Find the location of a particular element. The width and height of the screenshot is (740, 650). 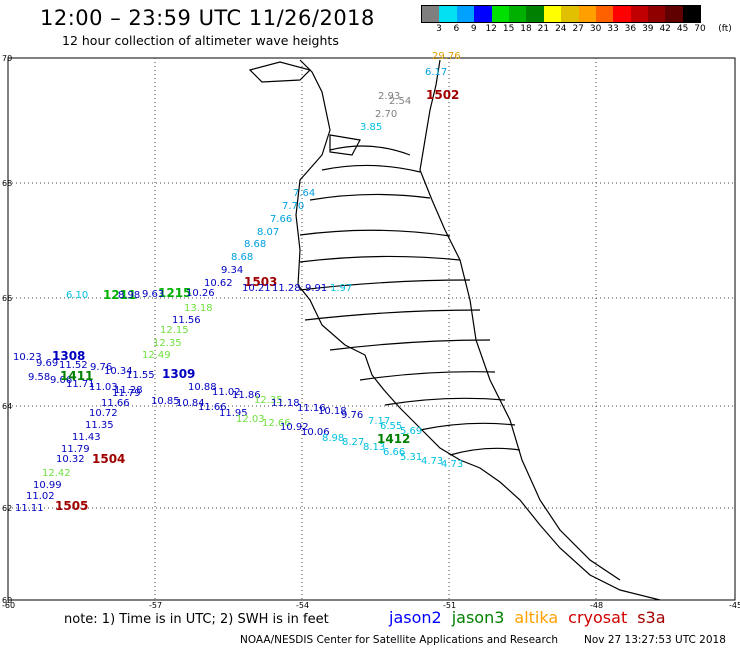

wave-height-value: 10.62 is located at coordinates (218, 283).